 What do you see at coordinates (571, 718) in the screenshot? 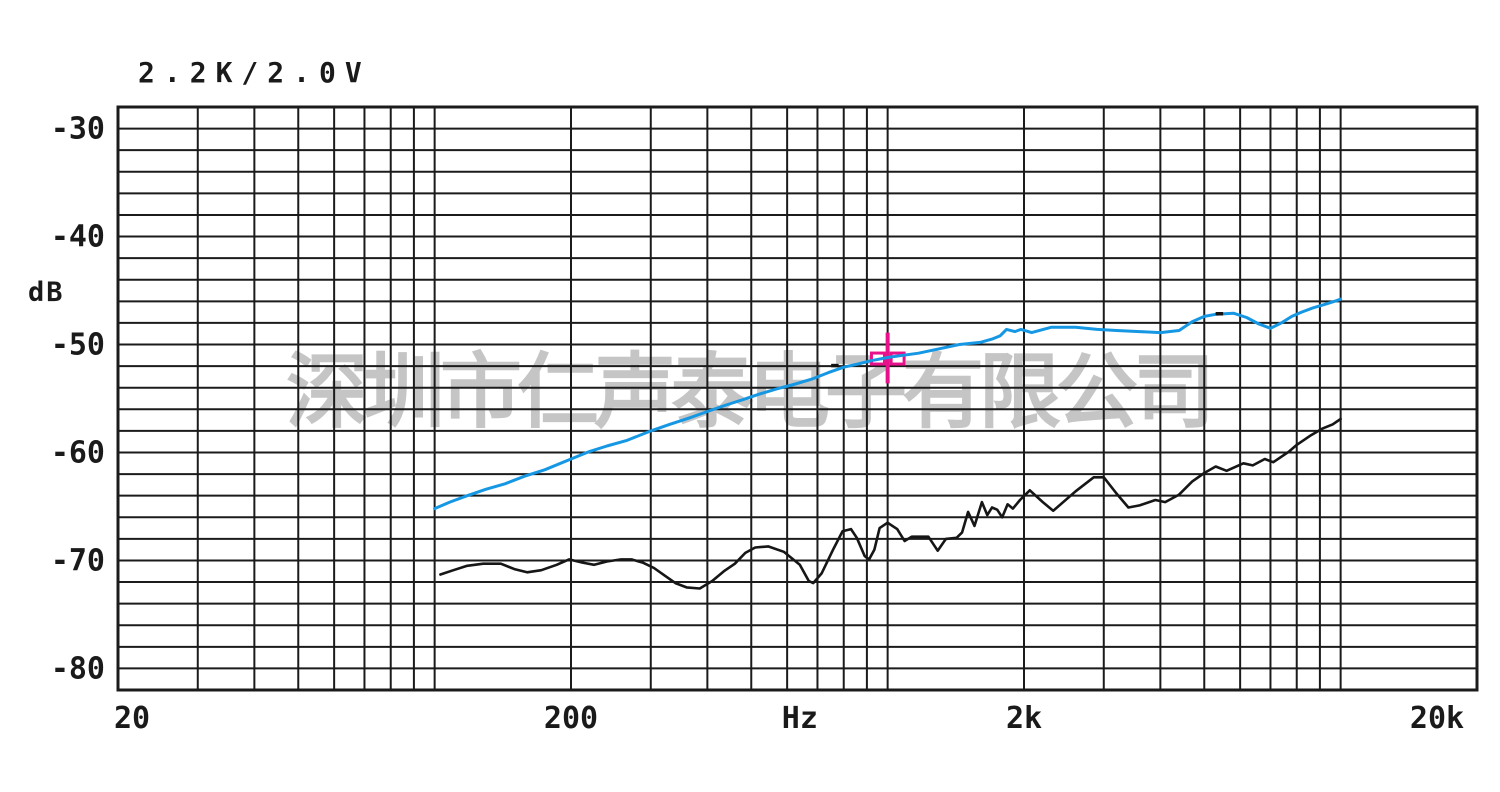
I see `x-tick-label: 200` at bounding box center [571, 718].